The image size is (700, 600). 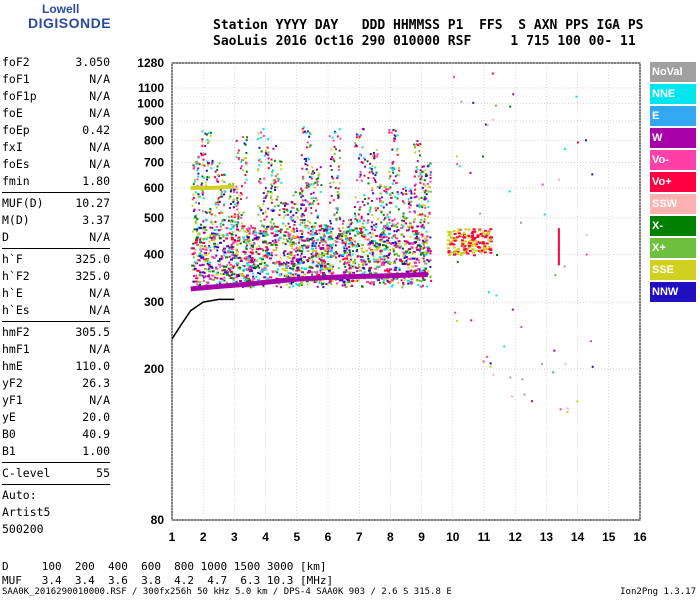 I want to click on param-row: MUF(D) 10.27, so click(x=56, y=204).